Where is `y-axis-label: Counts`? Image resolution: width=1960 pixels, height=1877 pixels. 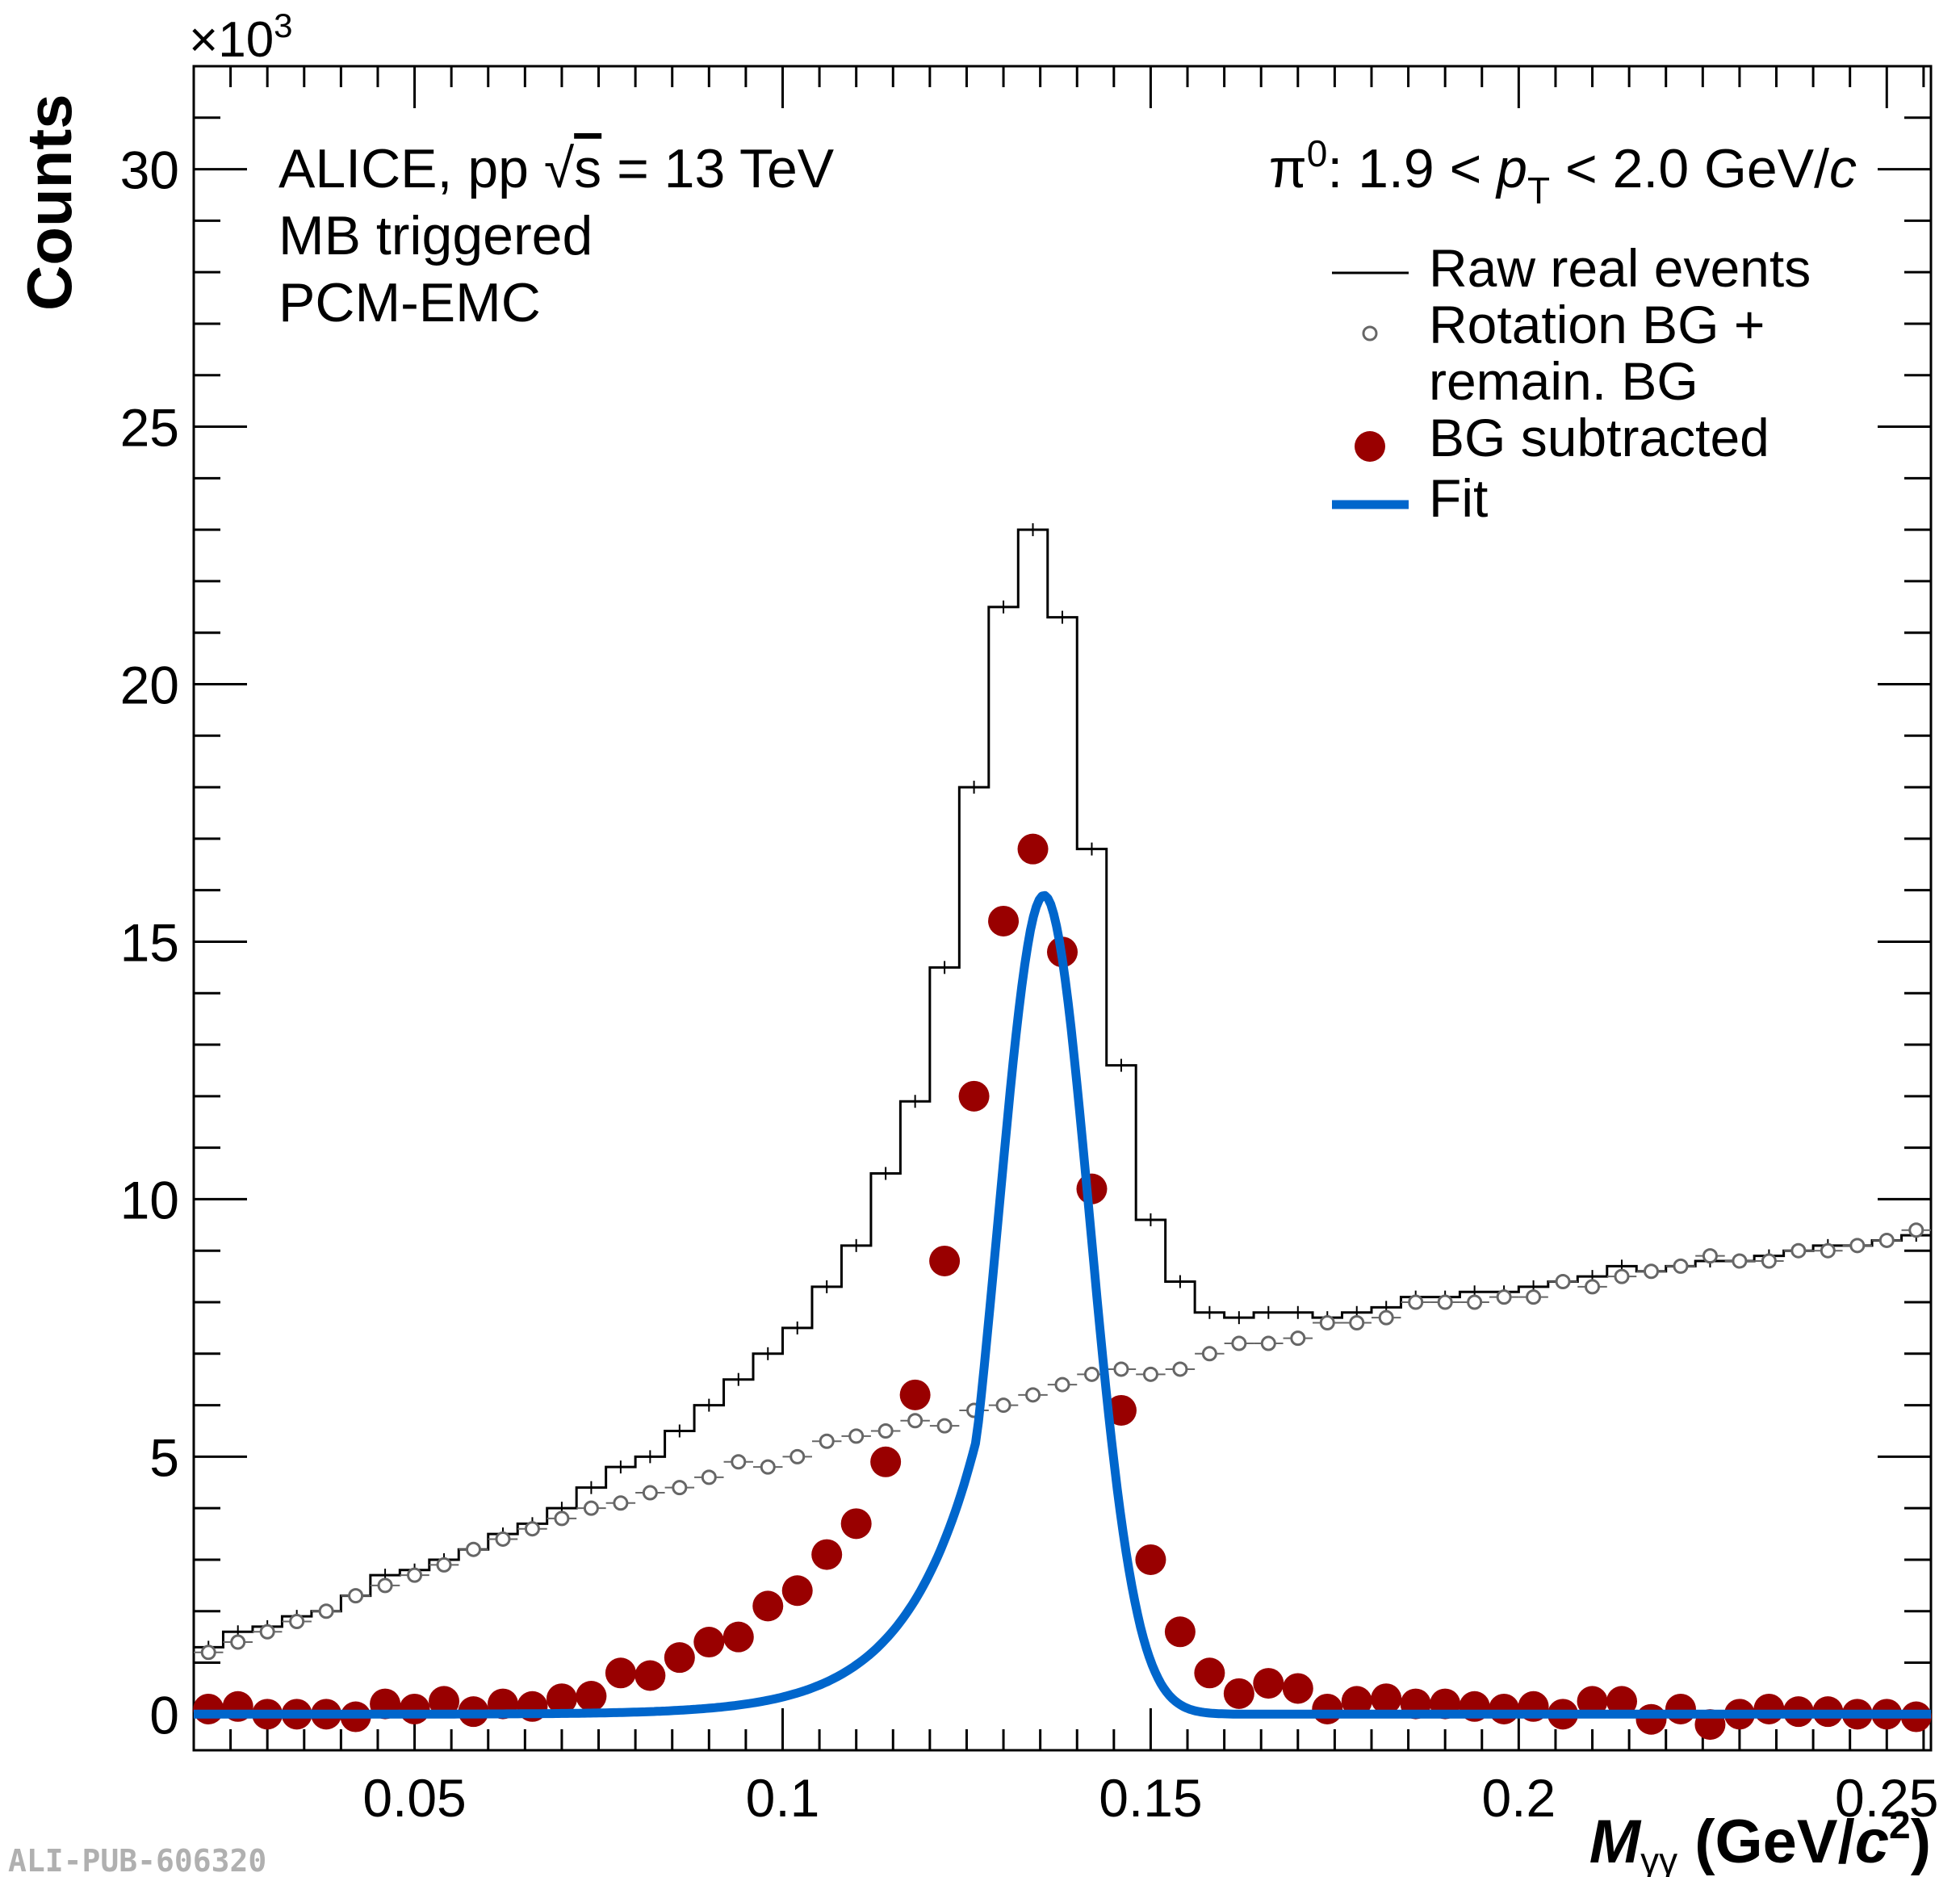
y-axis-label: Counts is located at coordinates (49, 202).